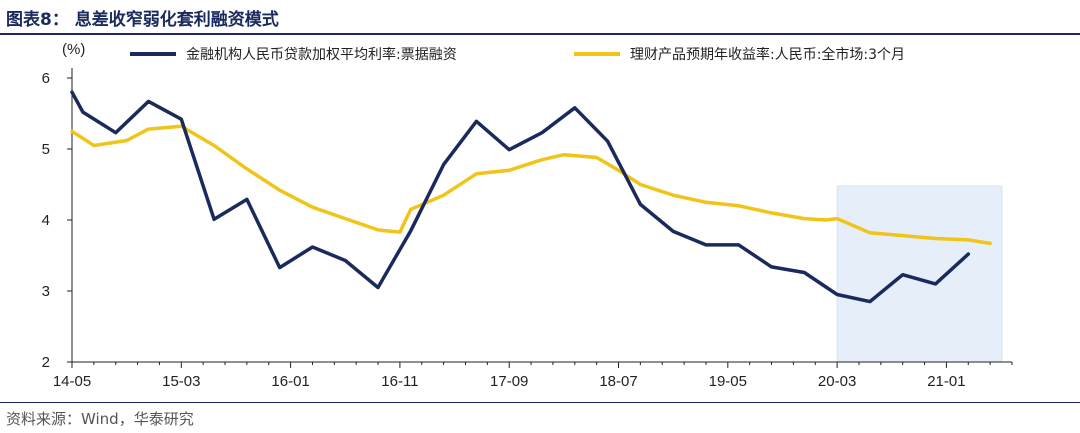  Describe the element at coordinates (399, 381) in the screenshot. I see `x-tick-label: 16-11` at that location.